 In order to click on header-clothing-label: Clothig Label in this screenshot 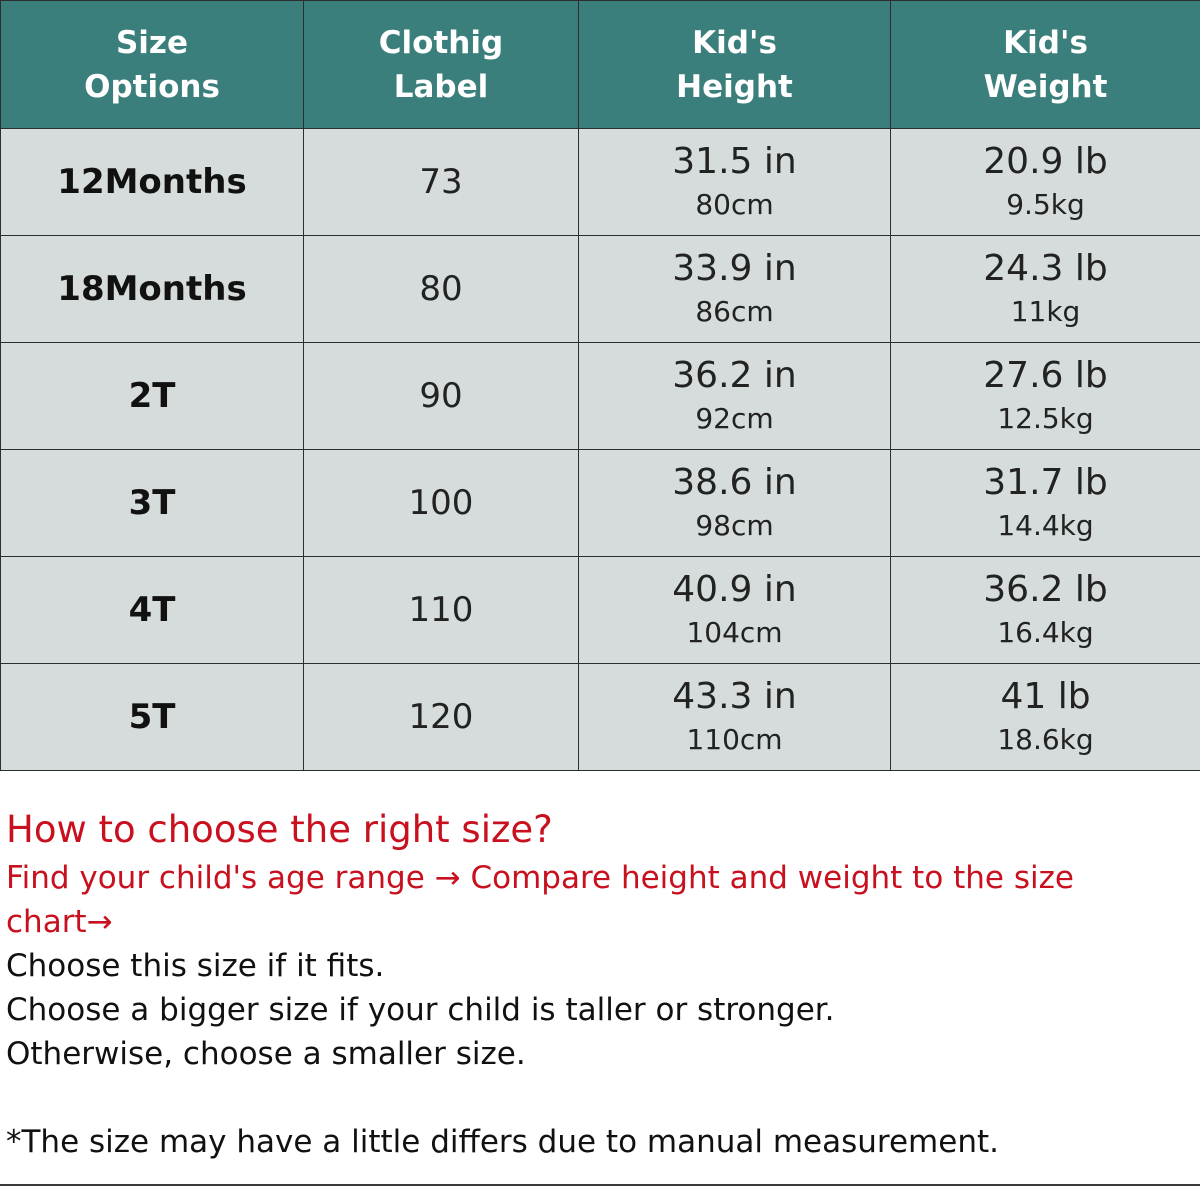, I will do `click(441, 64)`.